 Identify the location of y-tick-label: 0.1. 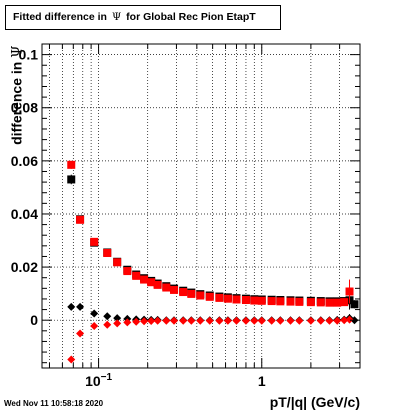
(29, 55).